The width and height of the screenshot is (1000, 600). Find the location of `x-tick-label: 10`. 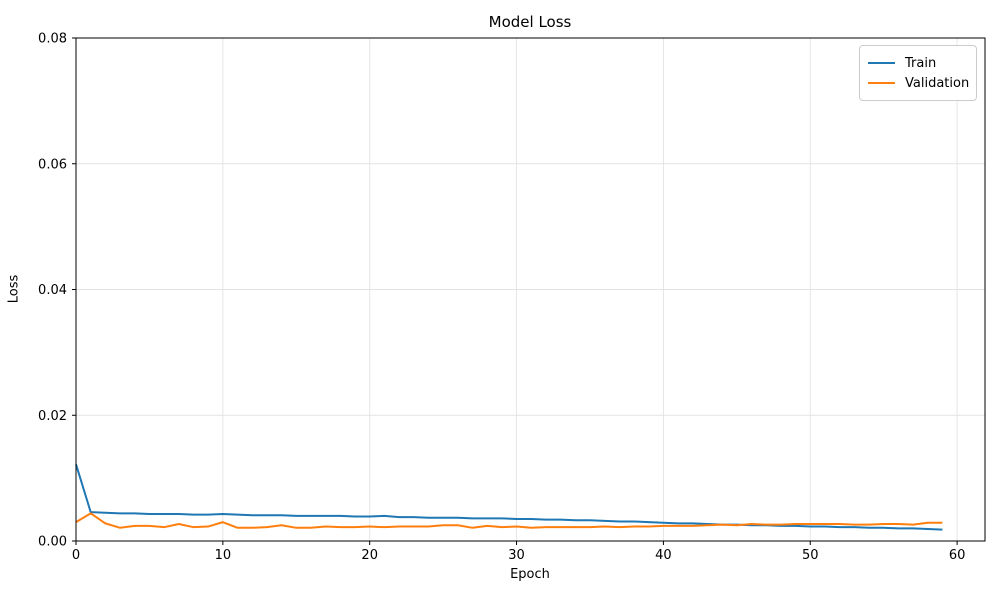

x-tick-label: 10 is located at coordinates (223, 555).